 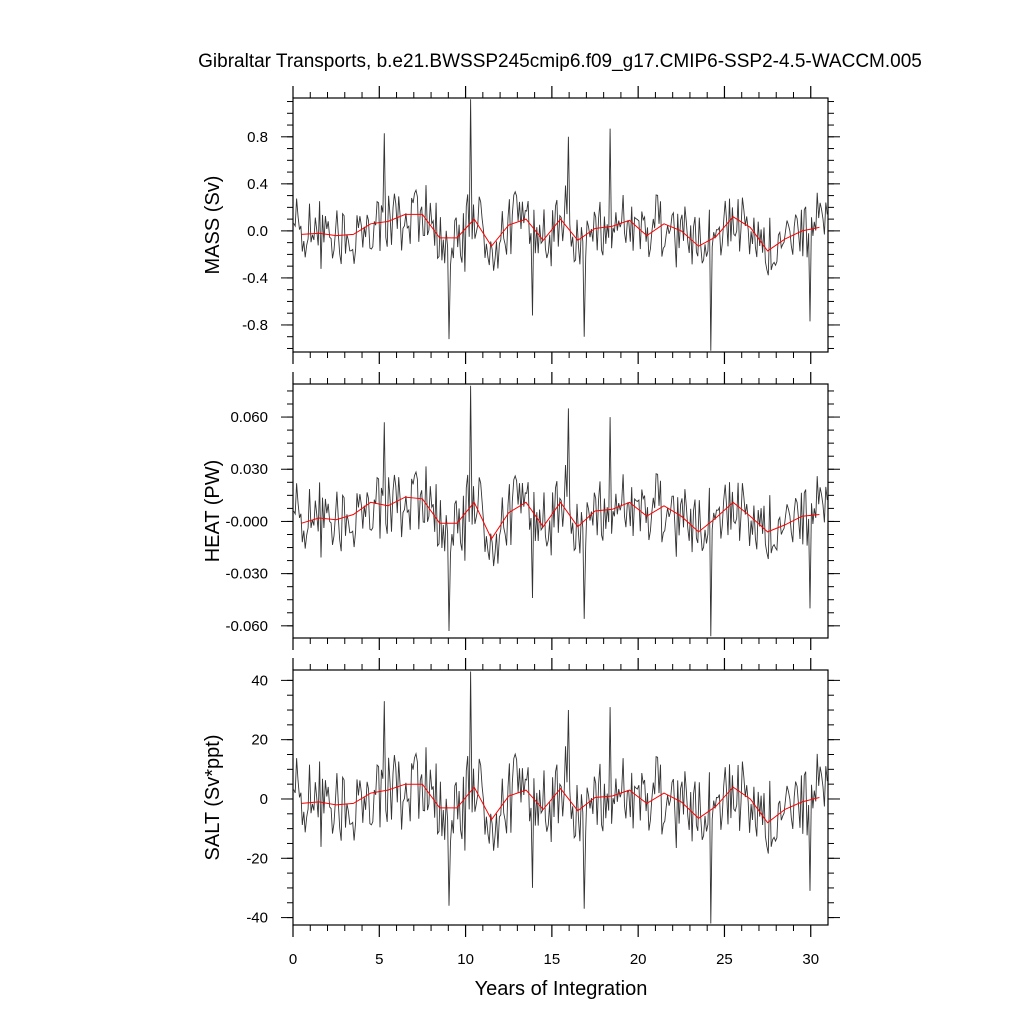 I want to click on salt-xtick-label: 10, so click(x=465, y=959).